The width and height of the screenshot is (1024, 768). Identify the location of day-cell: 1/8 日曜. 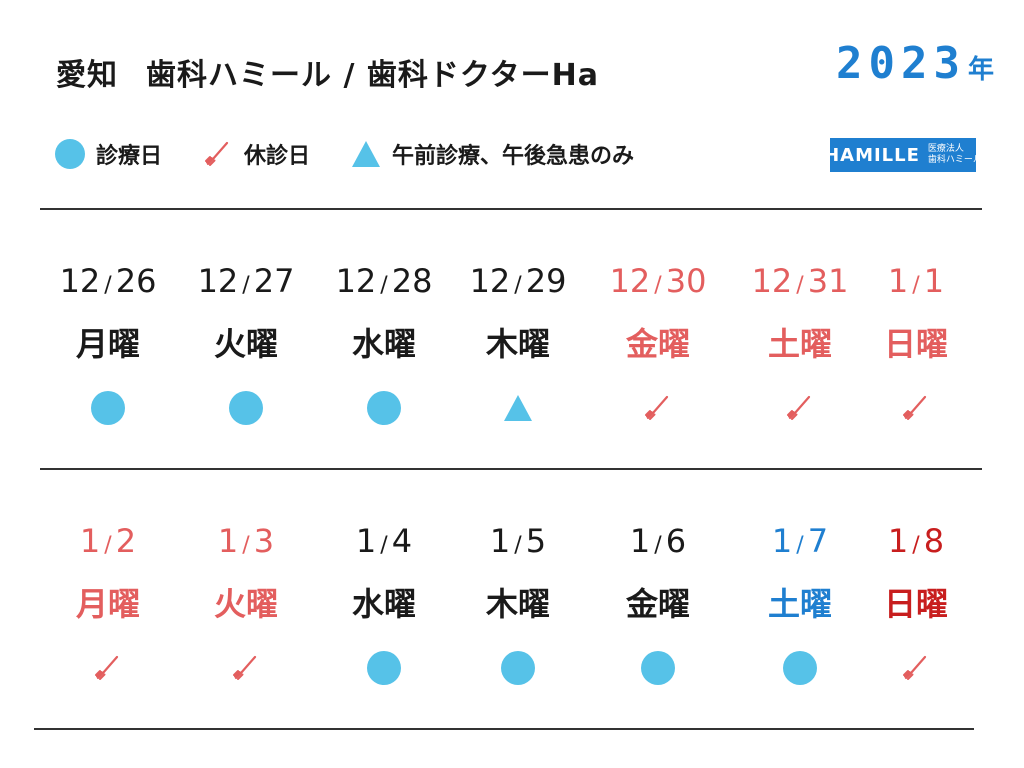
(916, 604).